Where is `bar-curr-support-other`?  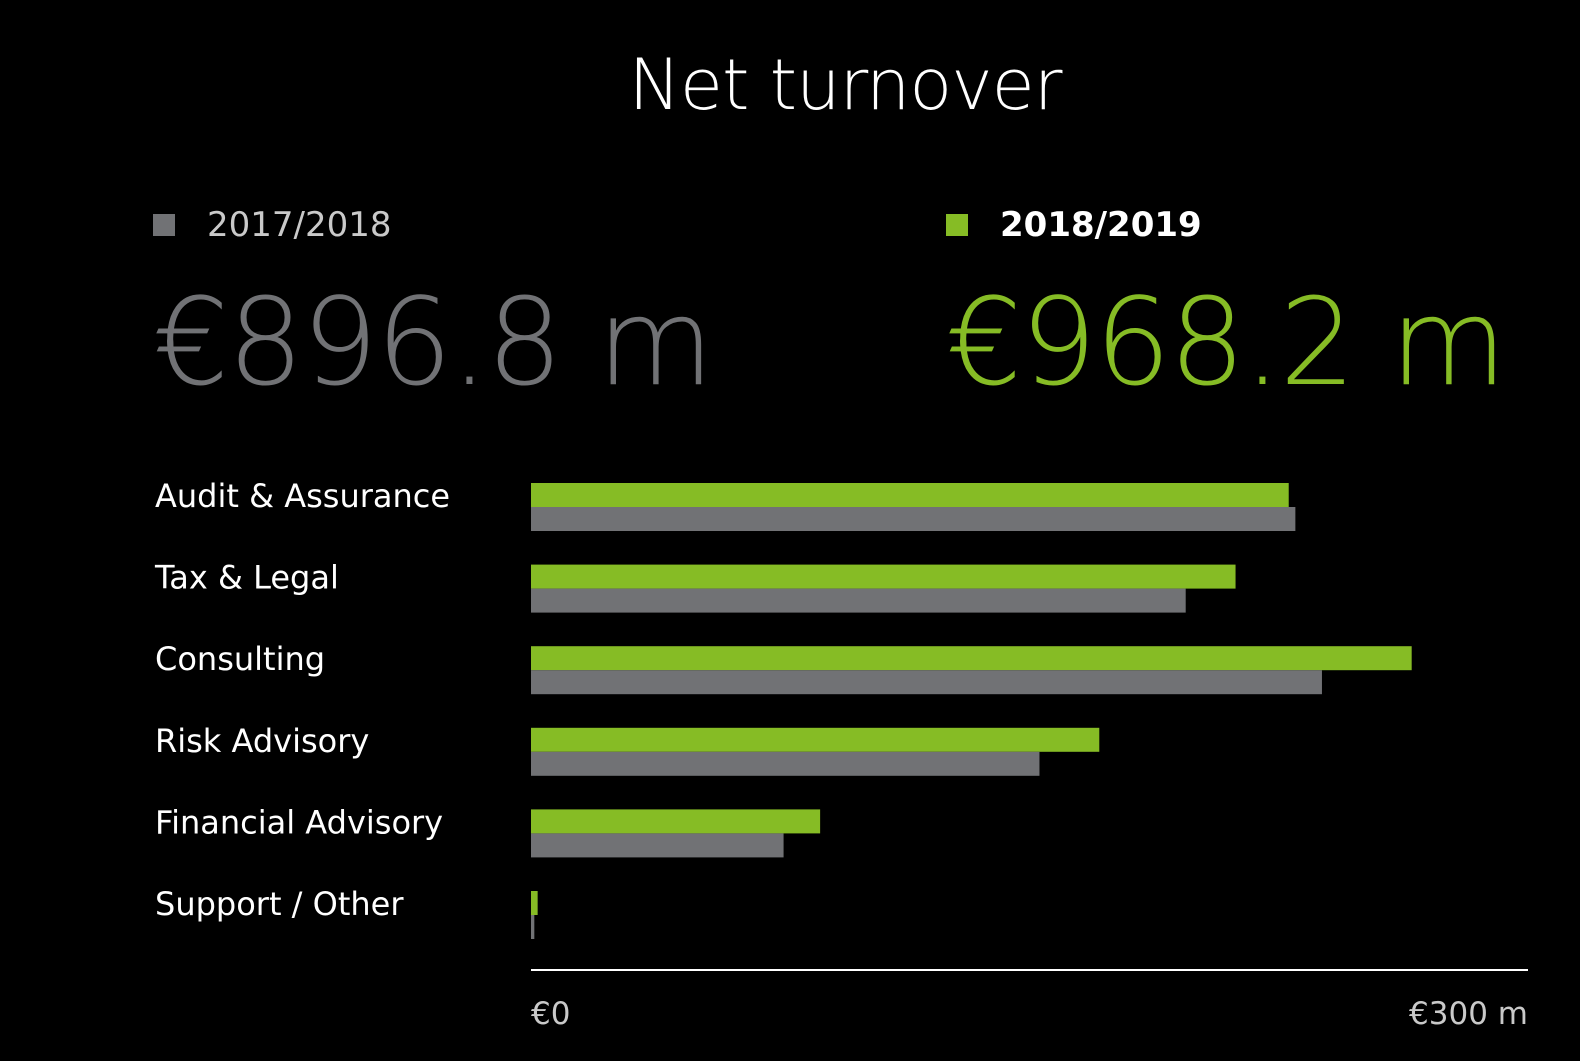
bar-curr-support-other is located at coordinates (534, 903).